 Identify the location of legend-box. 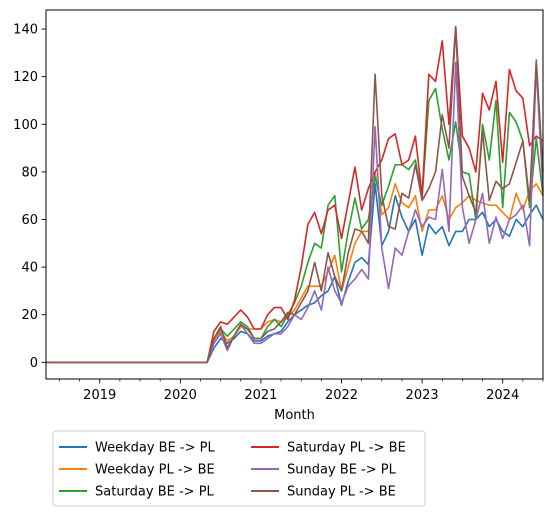
(239, 468).